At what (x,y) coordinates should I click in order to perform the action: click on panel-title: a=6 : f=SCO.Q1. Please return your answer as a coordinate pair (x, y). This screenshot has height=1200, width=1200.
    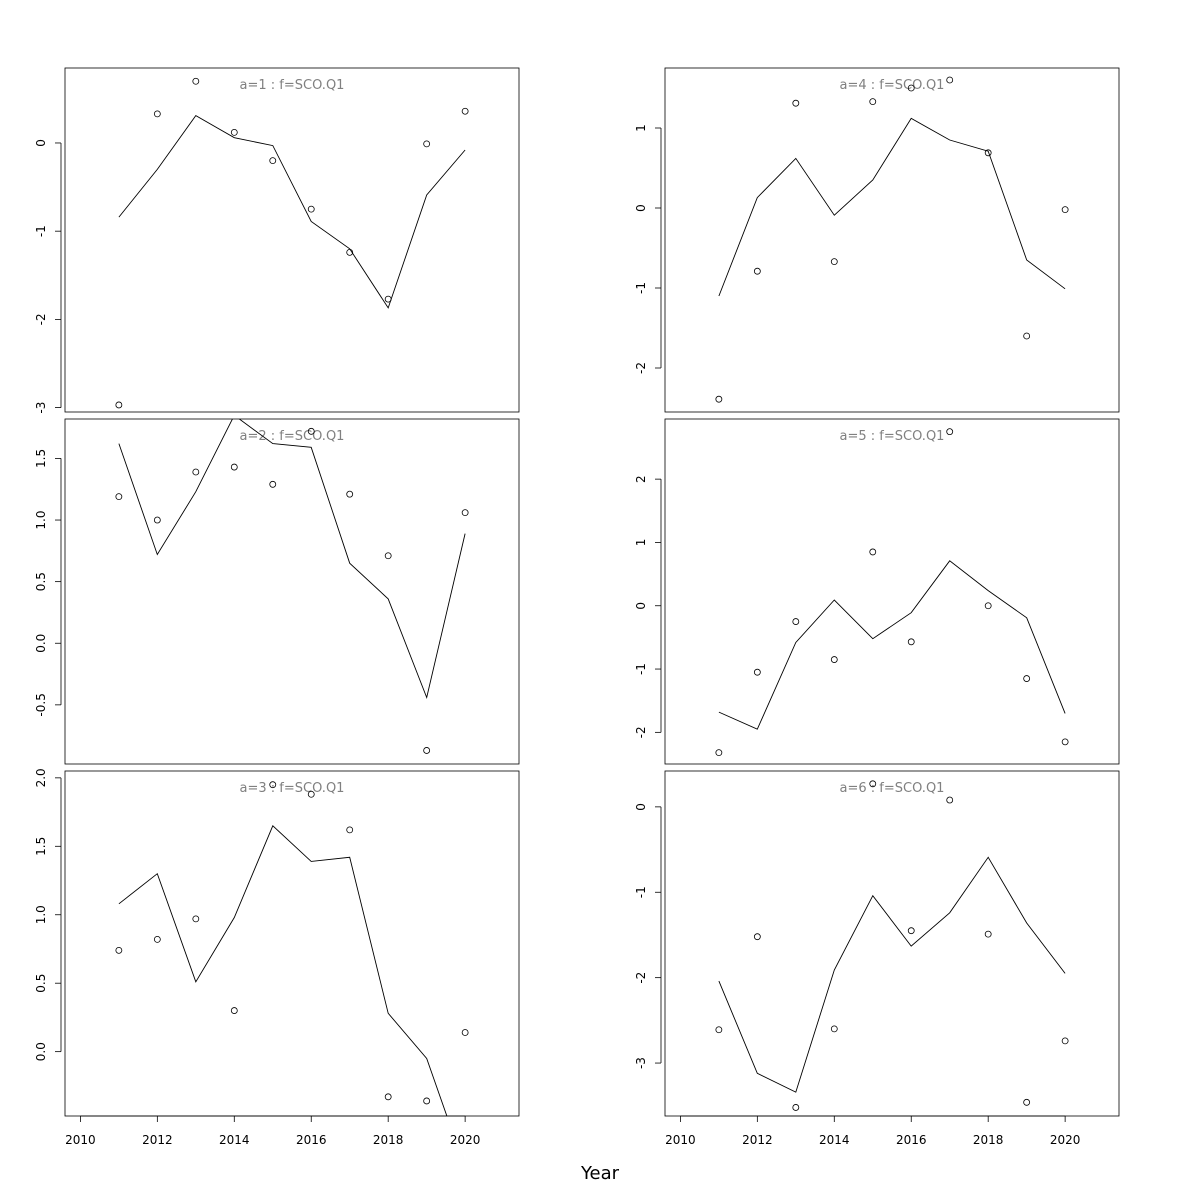
    Looking at the image, I should click on (892, 788).